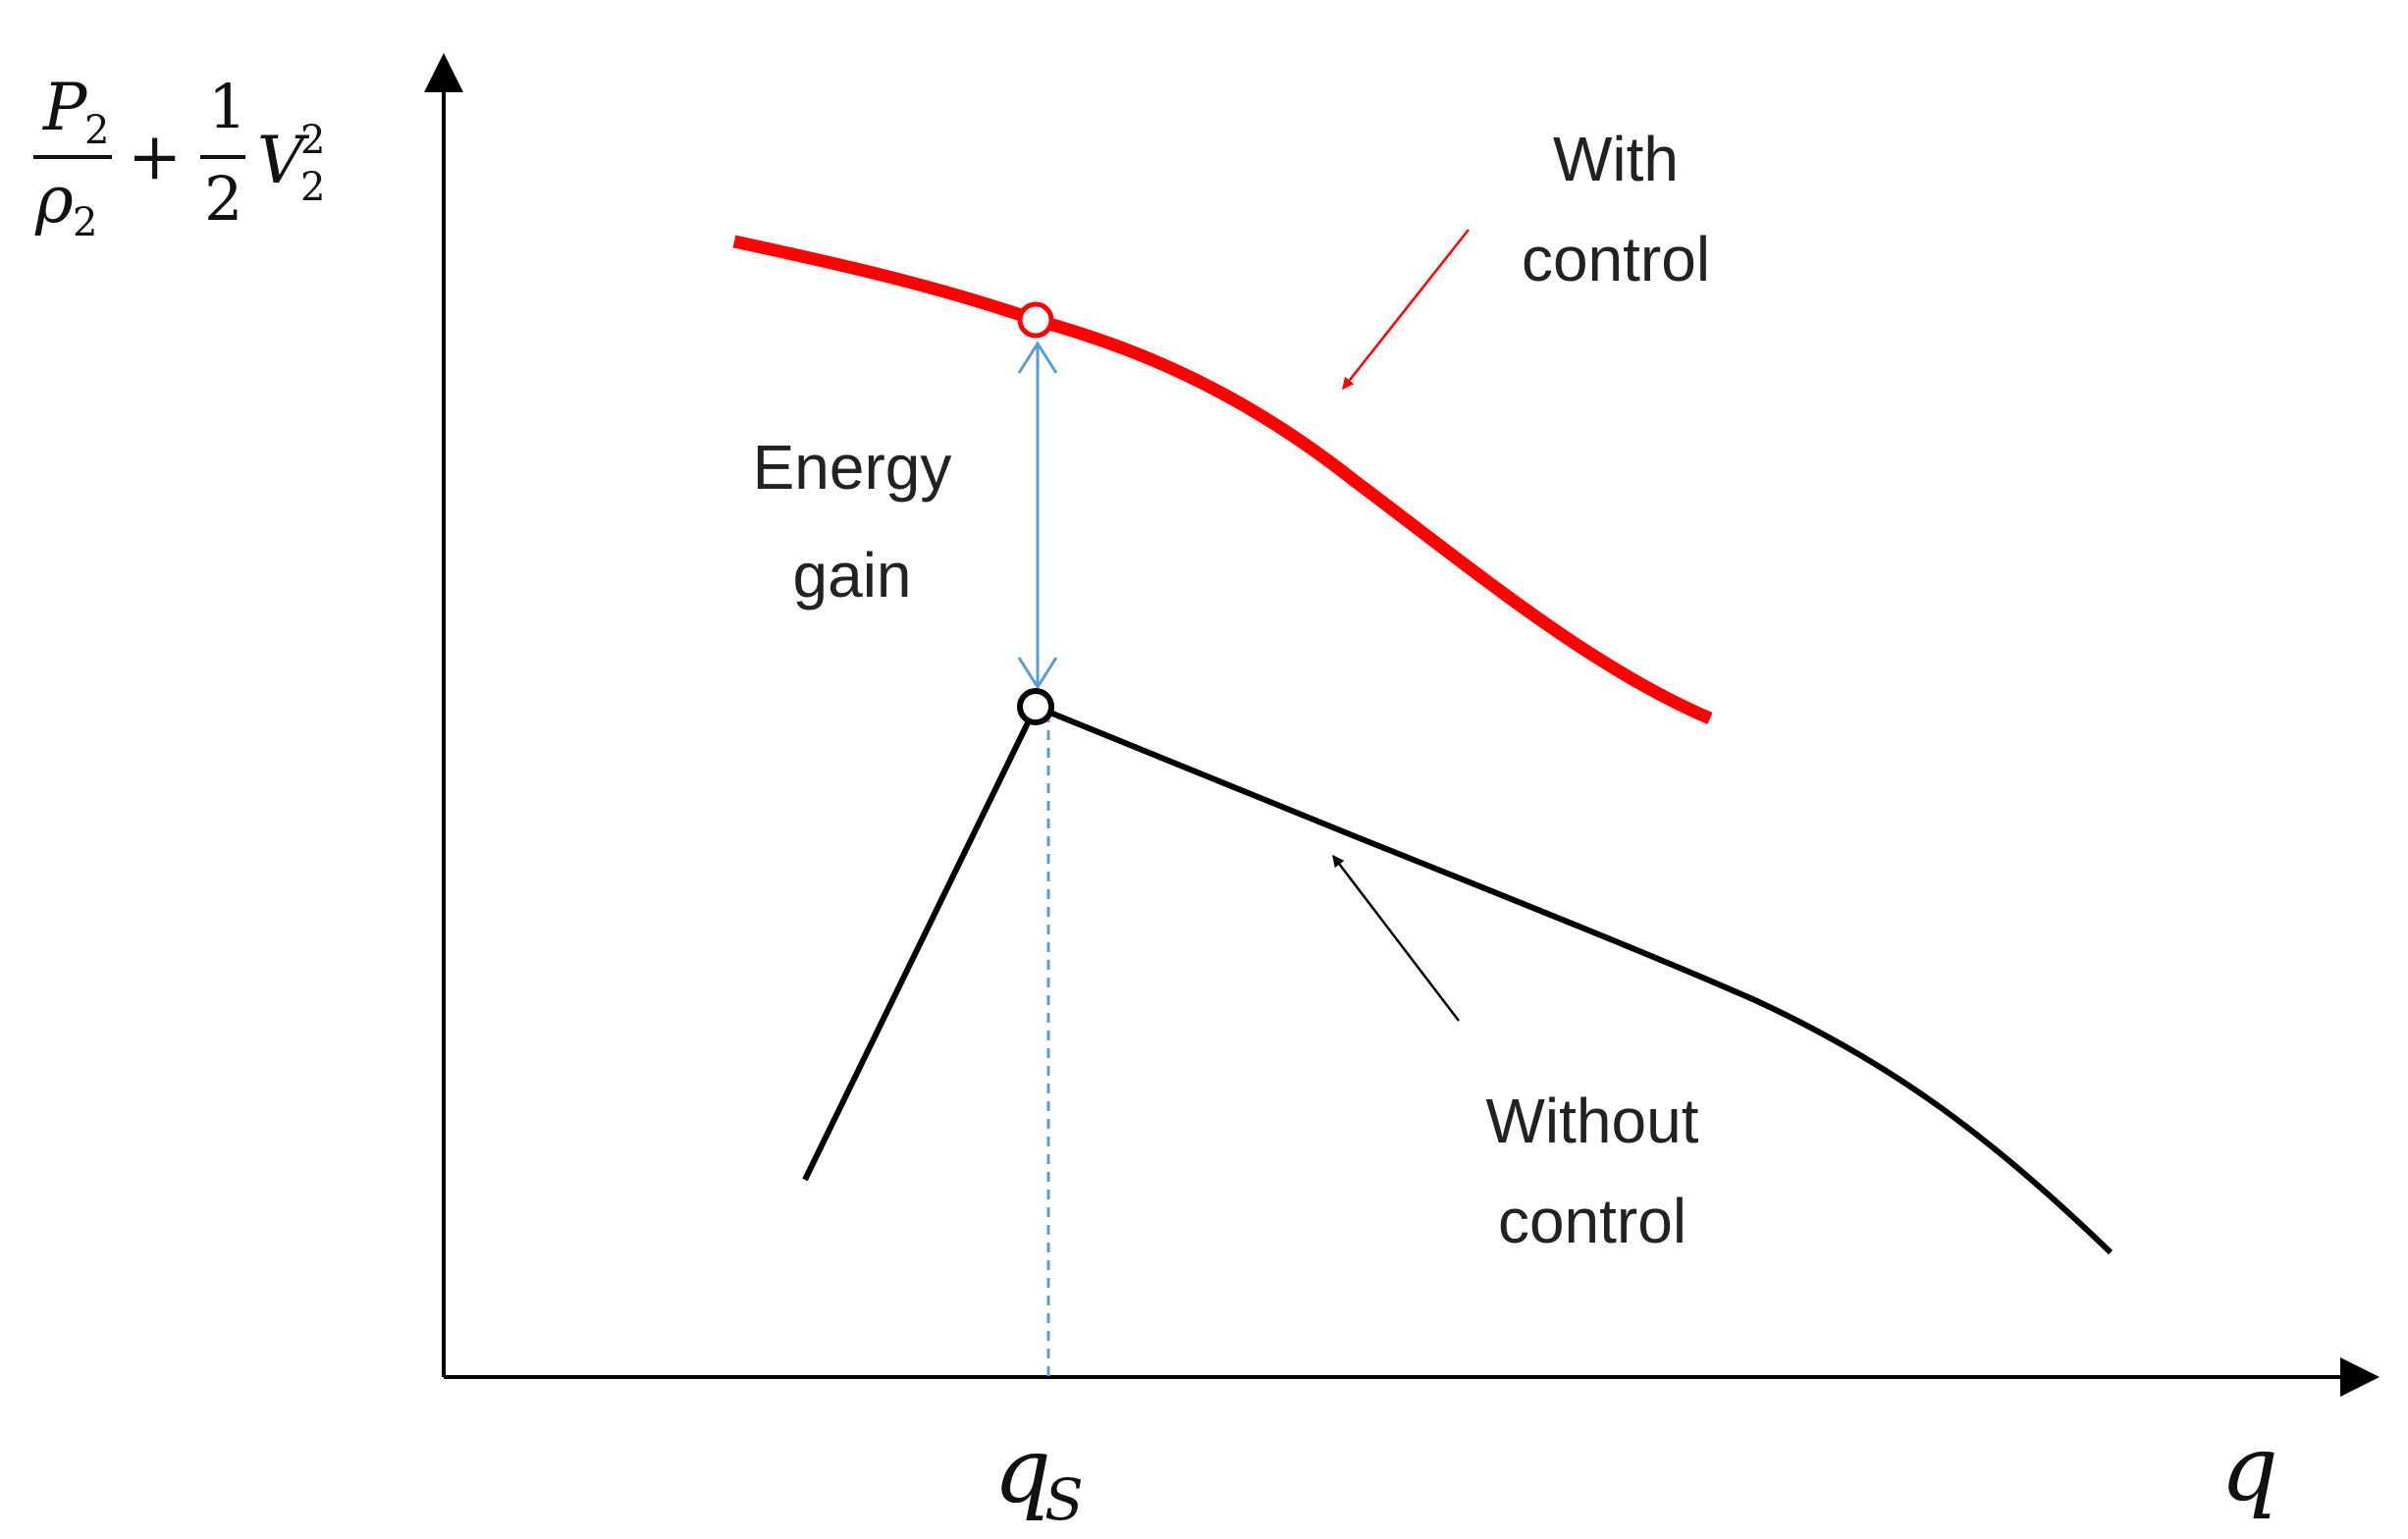  I want to click on y-label-v: V, so click(283, 160).